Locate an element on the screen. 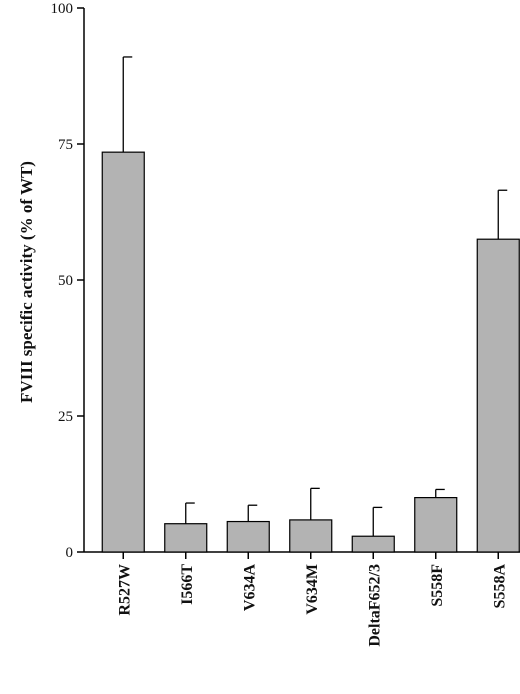 The height and width of the screenshot is (694, 520). x-tick-label: I566T is located at coordinates (187, 584).